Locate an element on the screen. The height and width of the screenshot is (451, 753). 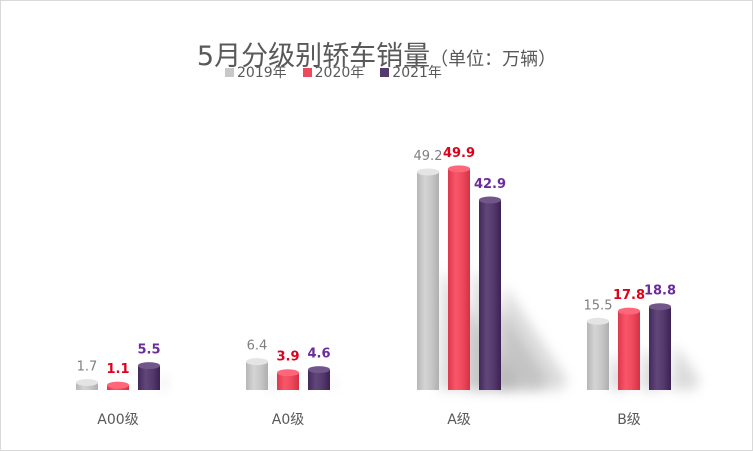
x-tick-label-3: B级 is located at coordinates (629, 420).